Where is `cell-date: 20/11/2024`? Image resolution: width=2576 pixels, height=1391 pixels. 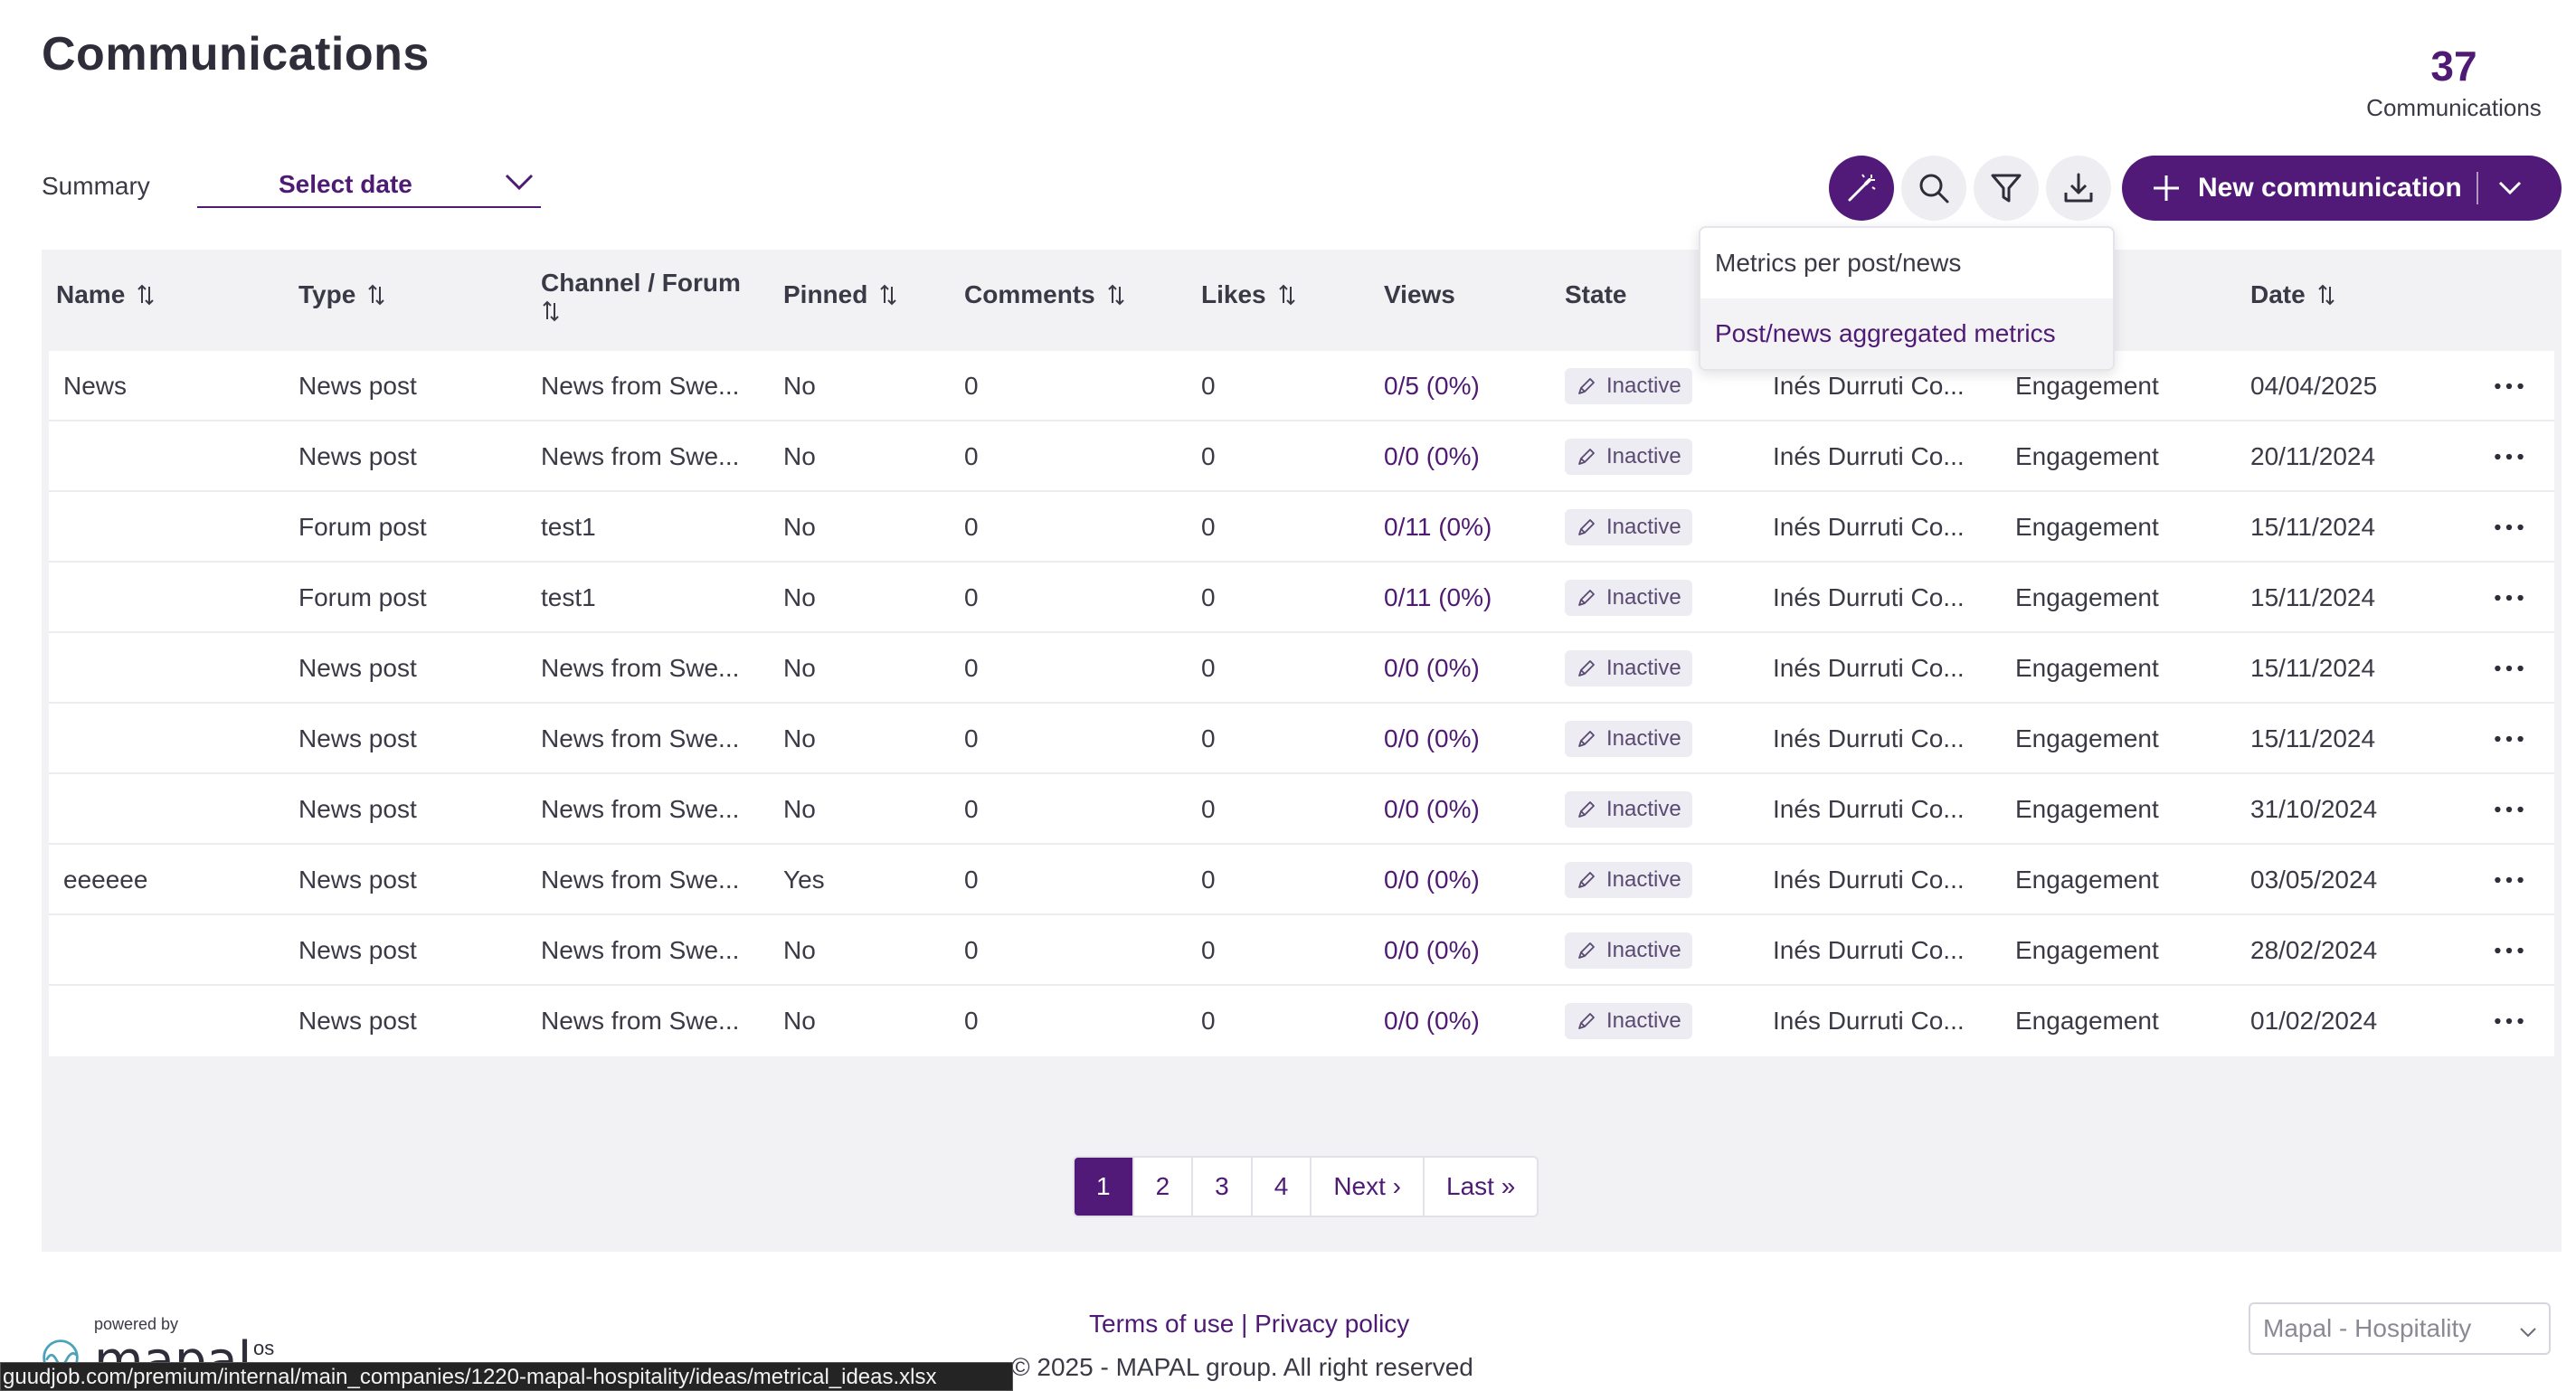
cell-date: 20/11/2024 is located at coordinates (2313, 456).